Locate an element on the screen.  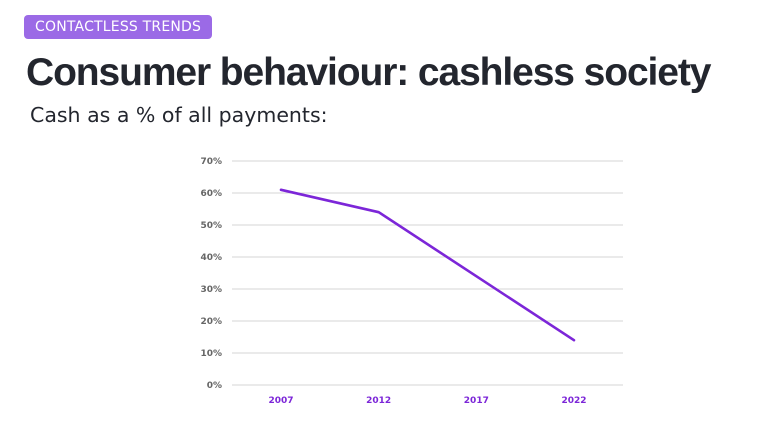
y-tick-label: 0% is located at coordinates (214, 386).